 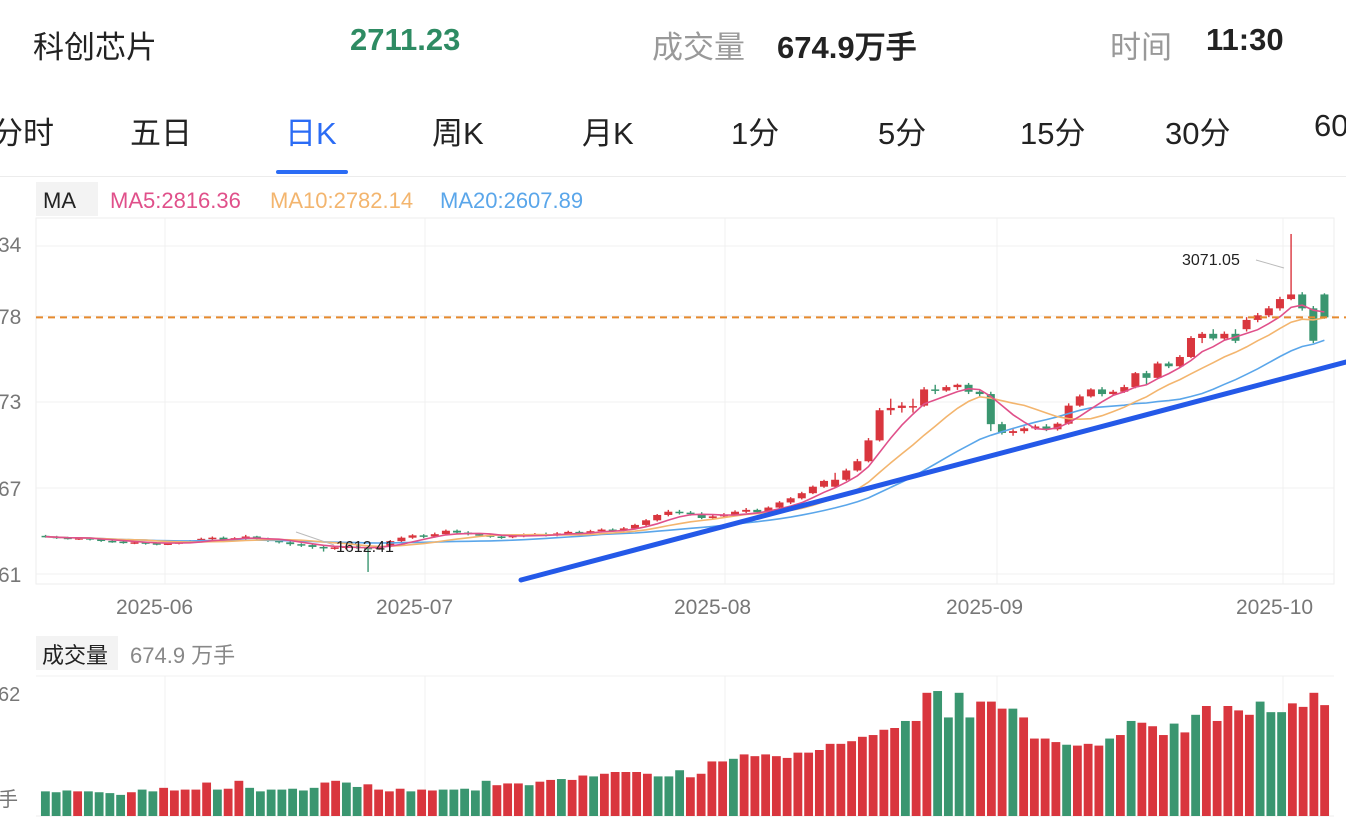 What do you see at coordinates (59, 200) in the screenshot?
I see `ma-legend-label: MA` at bounding box center [59, 200].